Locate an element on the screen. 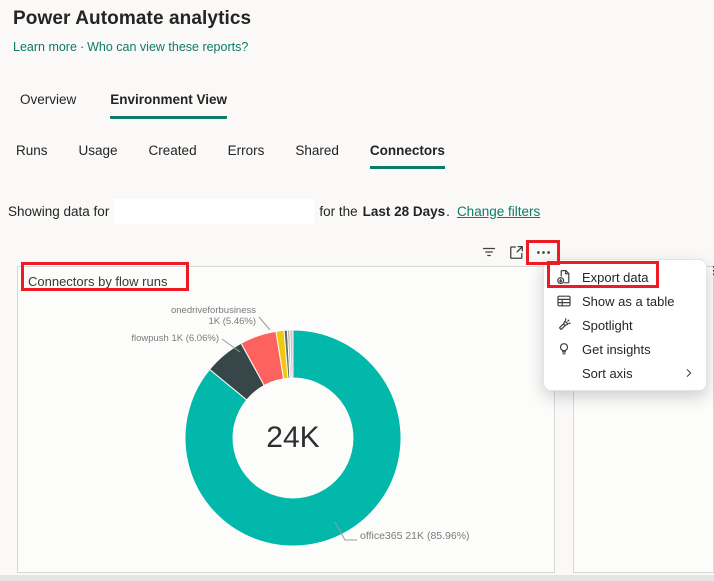  scope-middle: for the is located at coordinates (338, 211).